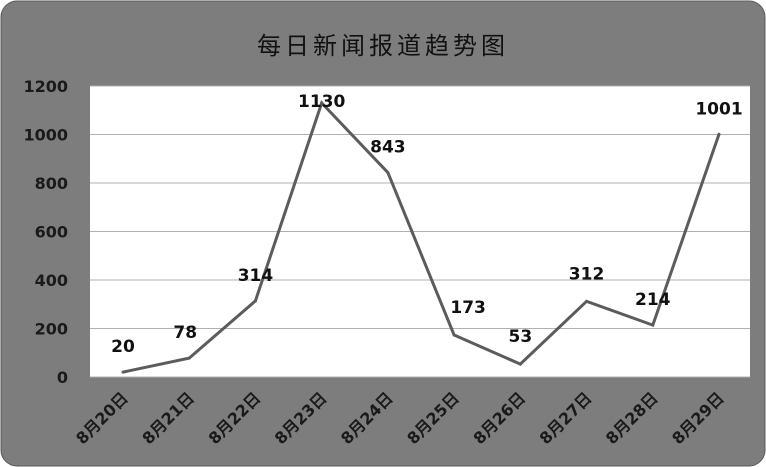 This screenshot has height=467, width=766. Describe the element at coordinates (388, 148) in the screenshot. I see `data-label: 843` at that location.